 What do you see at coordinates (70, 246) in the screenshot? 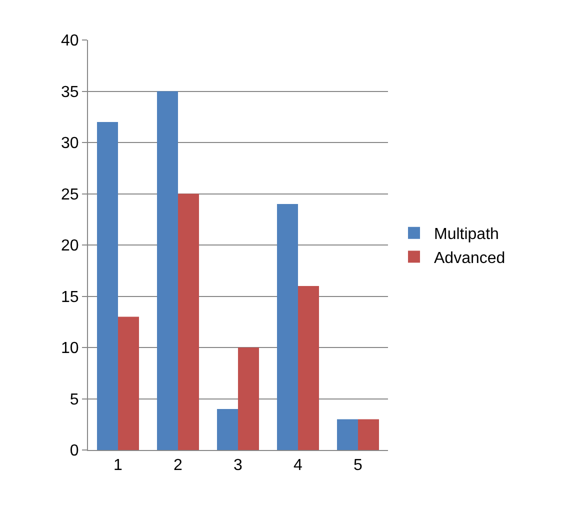
I see `y-tick-label: 20` at bounding box center [70, 246].